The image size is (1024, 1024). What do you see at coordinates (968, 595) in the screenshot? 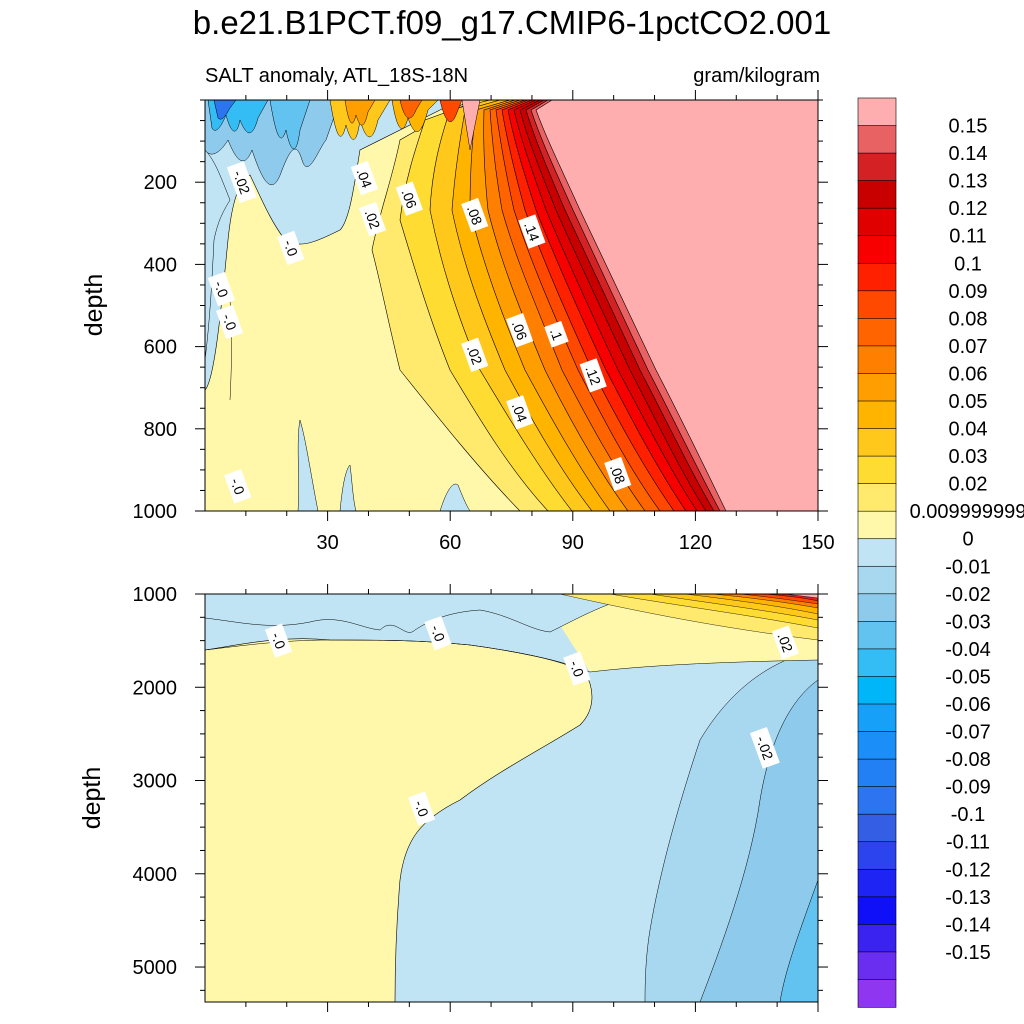
I see `colorbar-label: -0.02` at bounding box center [968, 595].